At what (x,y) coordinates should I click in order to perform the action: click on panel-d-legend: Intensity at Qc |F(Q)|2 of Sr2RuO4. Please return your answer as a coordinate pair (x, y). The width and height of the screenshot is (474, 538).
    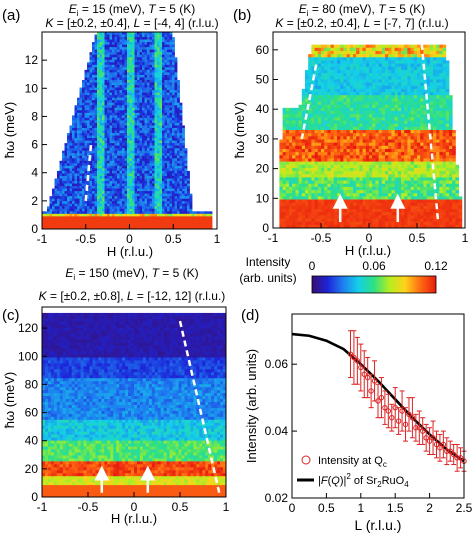
    Looking at the image, I should click on (353, 472).